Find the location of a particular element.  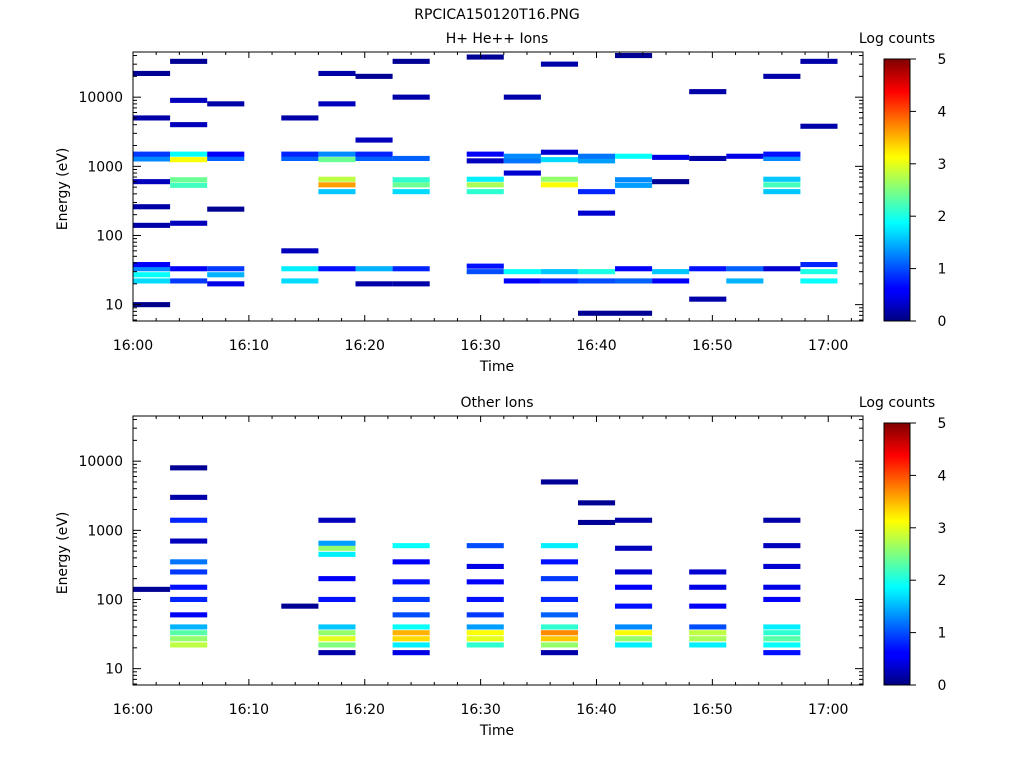

y-tick-label: 10 is located at coordinates (114, 306).